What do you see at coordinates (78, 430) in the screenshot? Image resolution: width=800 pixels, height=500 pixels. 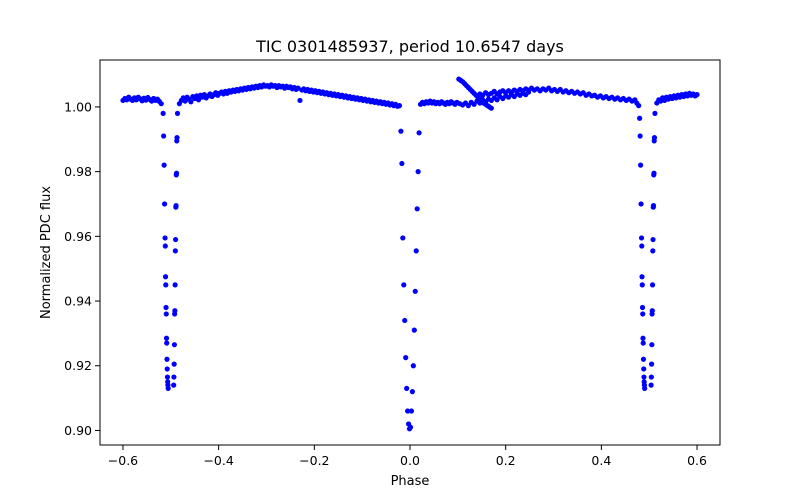 I see `y-tick-label: 0.90` at bounding box center [78, 430].